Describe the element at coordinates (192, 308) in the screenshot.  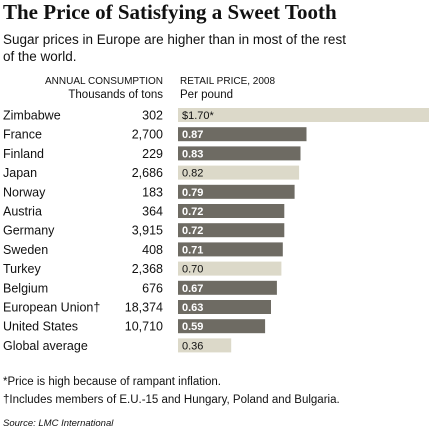
I see `price-label: 0.63` at that location.